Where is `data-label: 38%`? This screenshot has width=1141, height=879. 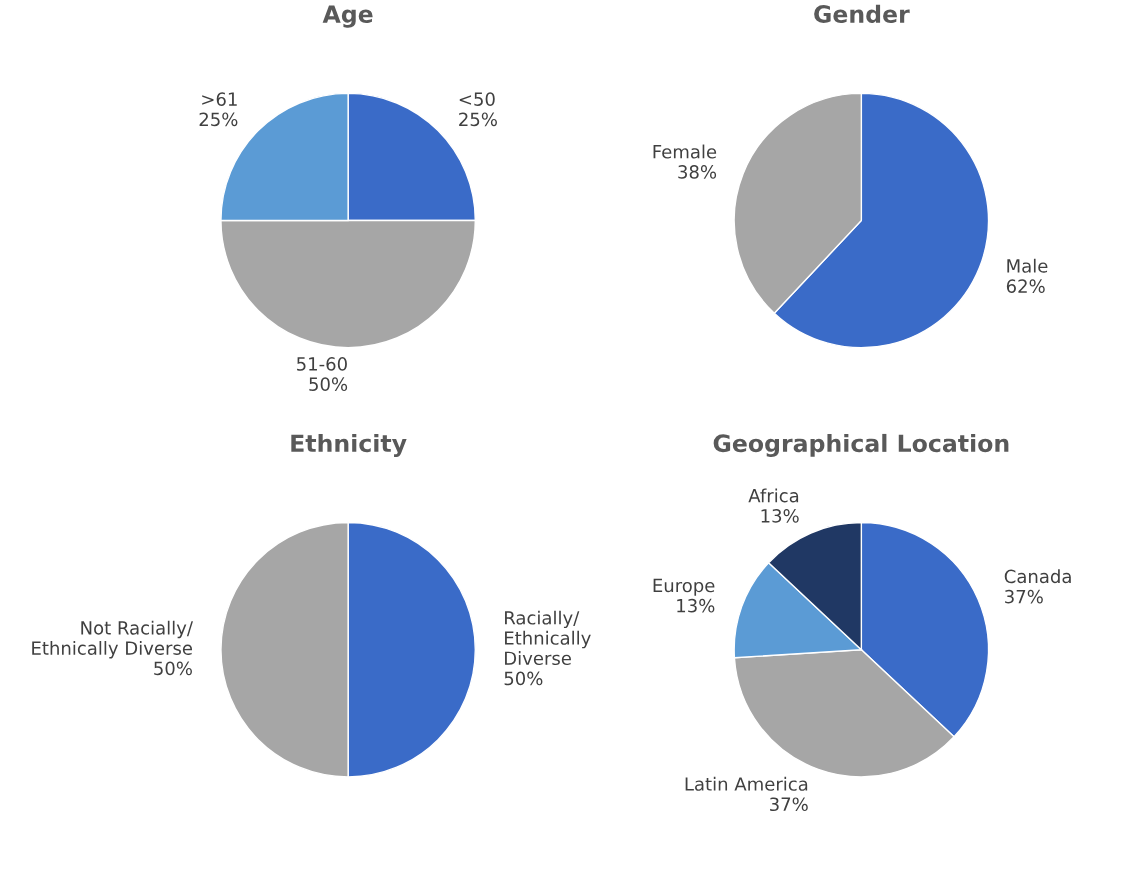 data-label: 38% is located at coordinates (697, 172).